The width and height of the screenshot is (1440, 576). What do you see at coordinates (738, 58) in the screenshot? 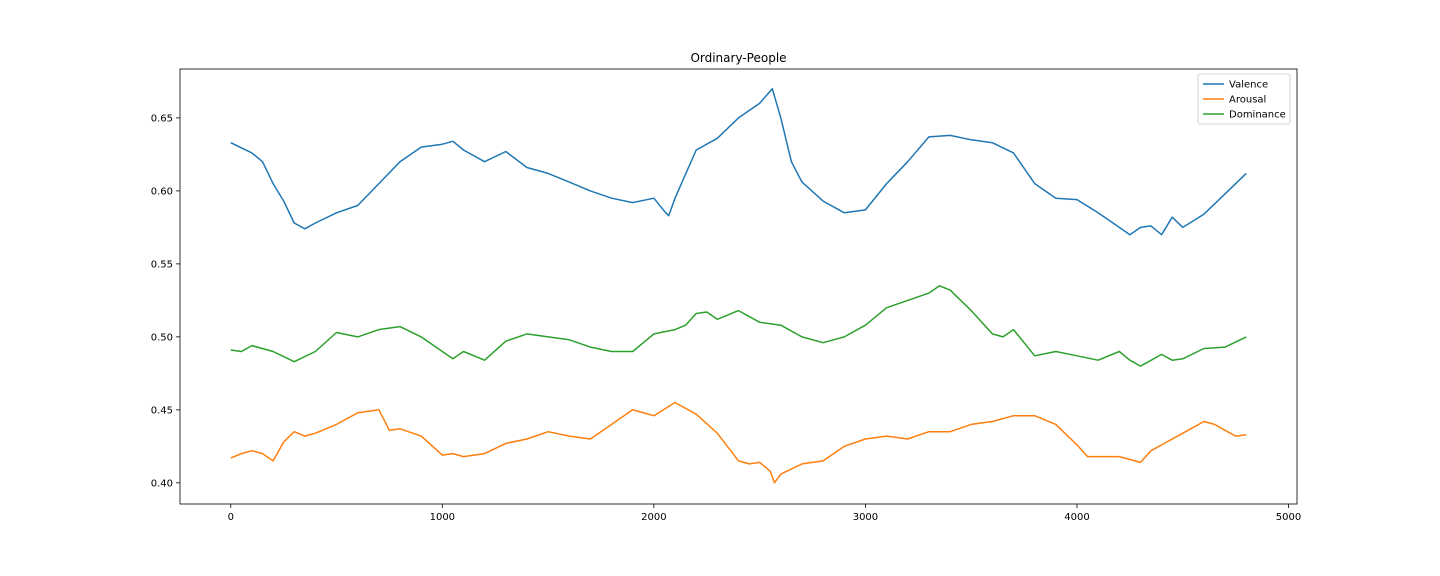
I see `chart-title: Ordinary-People` at bounding box center [738, 58].